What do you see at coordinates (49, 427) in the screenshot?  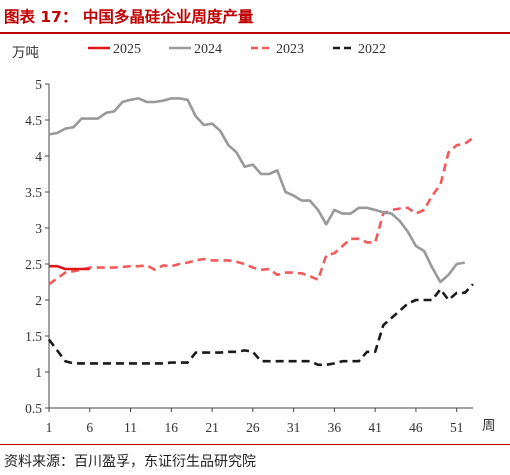 I see `x-tick-label: 1` at bounding box center [49, 427].